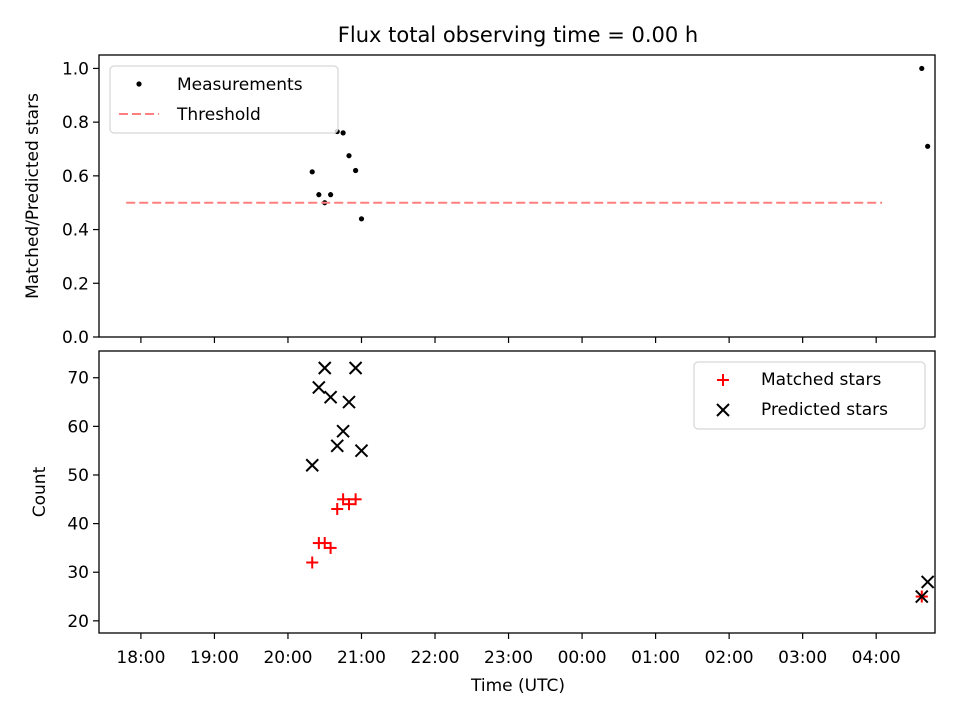 This screenshot has width=960, height=720. What do you see at coordinates (78, 476) in the screenshot?
I see `bottom-y-tick-label: 50` at bounding box center [78, 476].